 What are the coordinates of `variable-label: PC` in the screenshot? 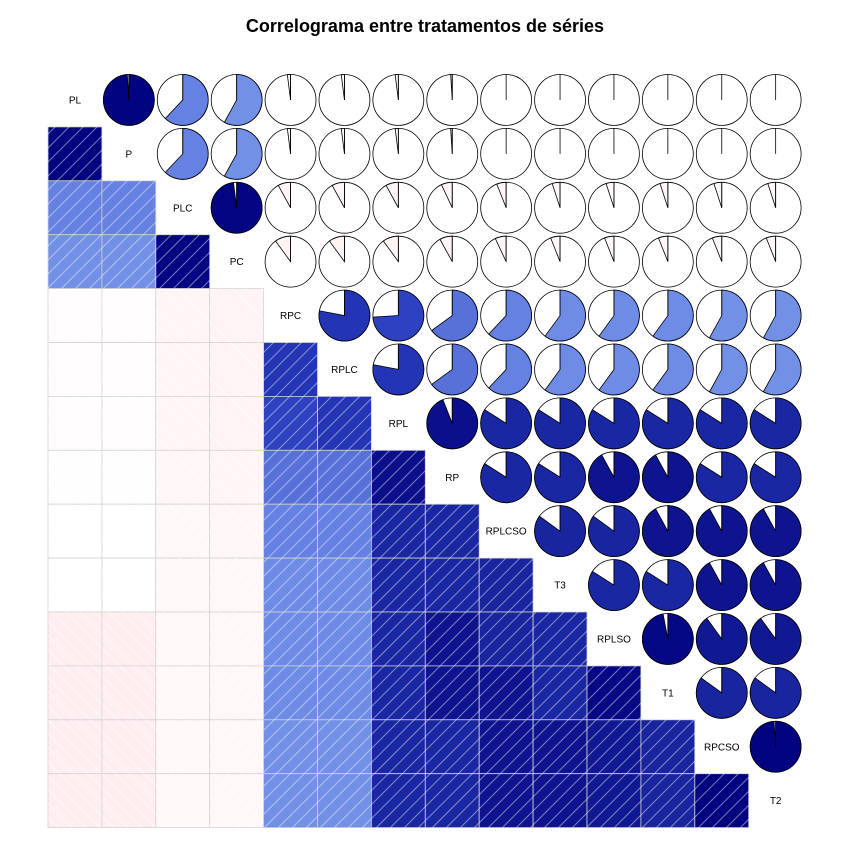 It's located at (237, 262).